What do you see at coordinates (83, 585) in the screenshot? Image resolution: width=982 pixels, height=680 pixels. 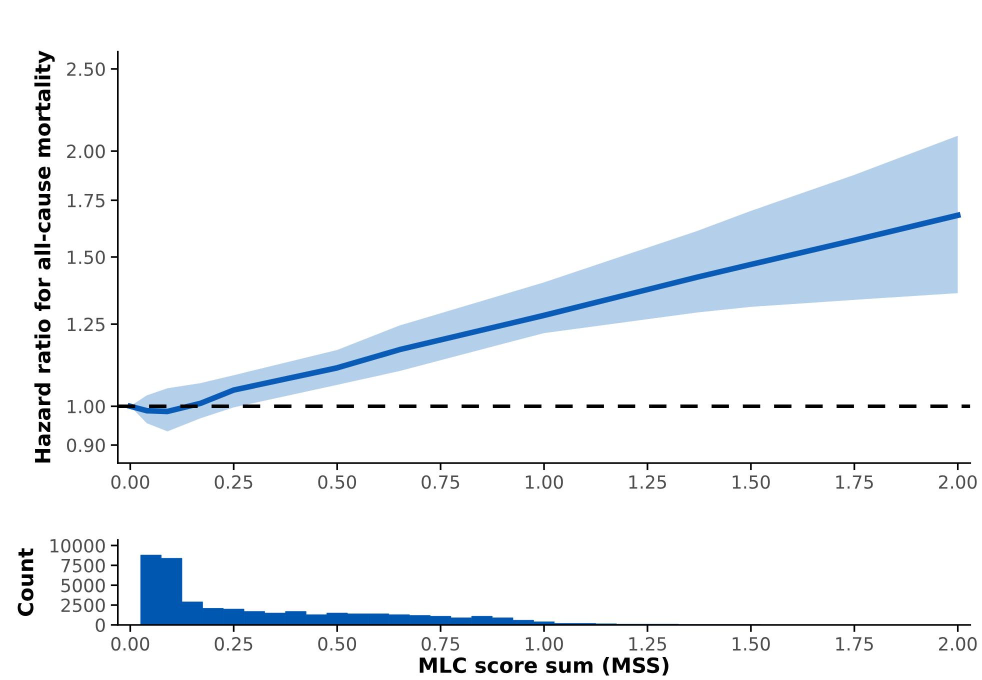 I see `y-tick-label: 5000` at bounding box center [83, 585].